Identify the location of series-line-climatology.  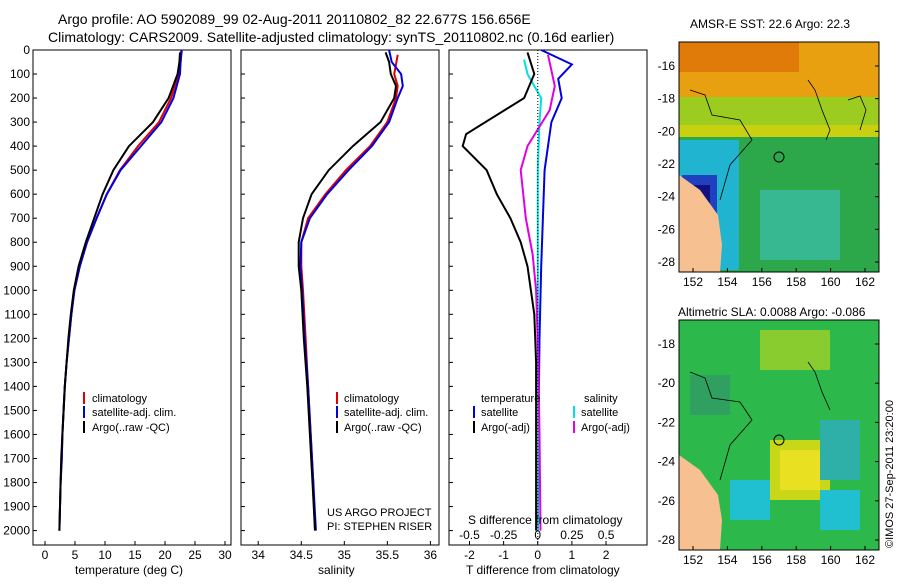
(120, 290).